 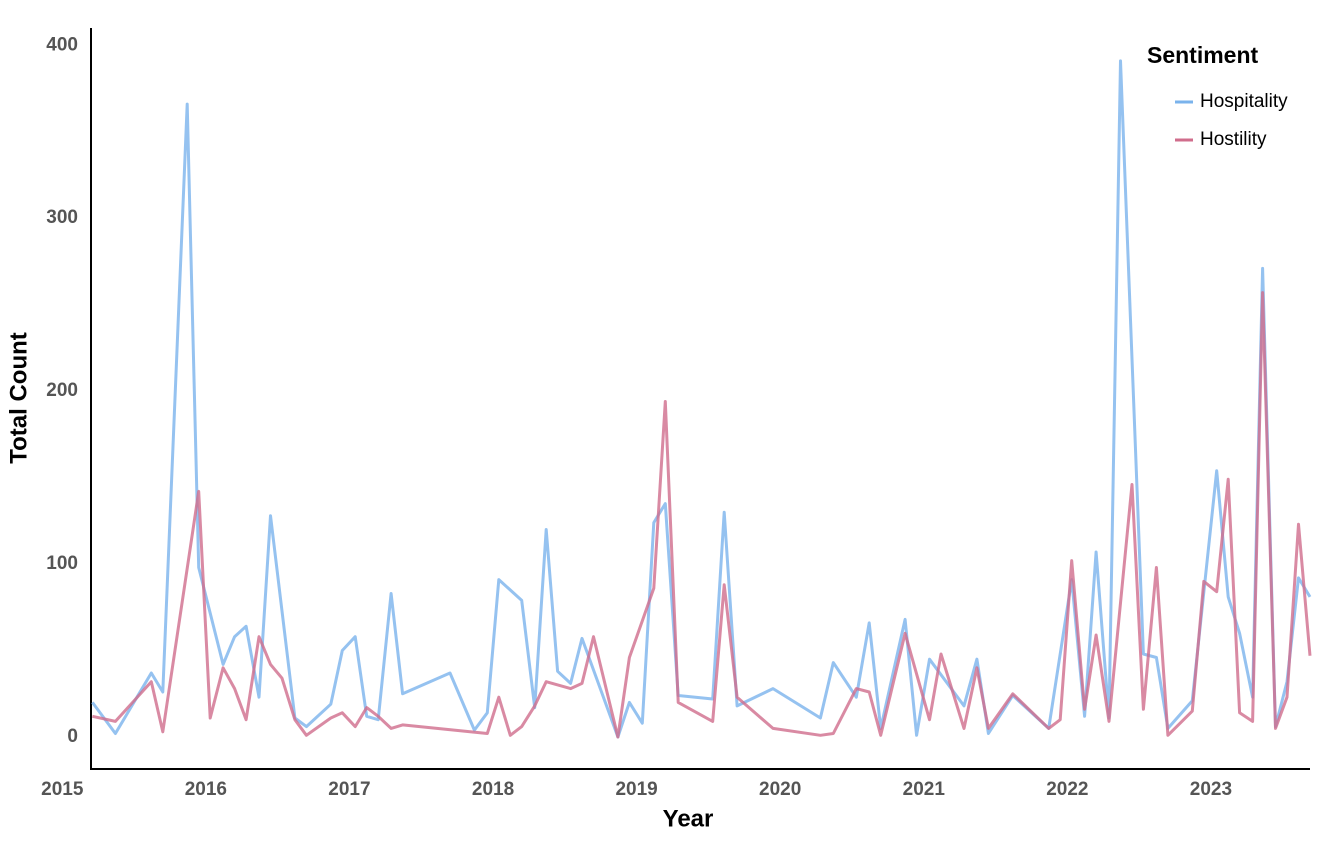 I want to click on x-tick-label: 2022, so click(x=1067, y=789).